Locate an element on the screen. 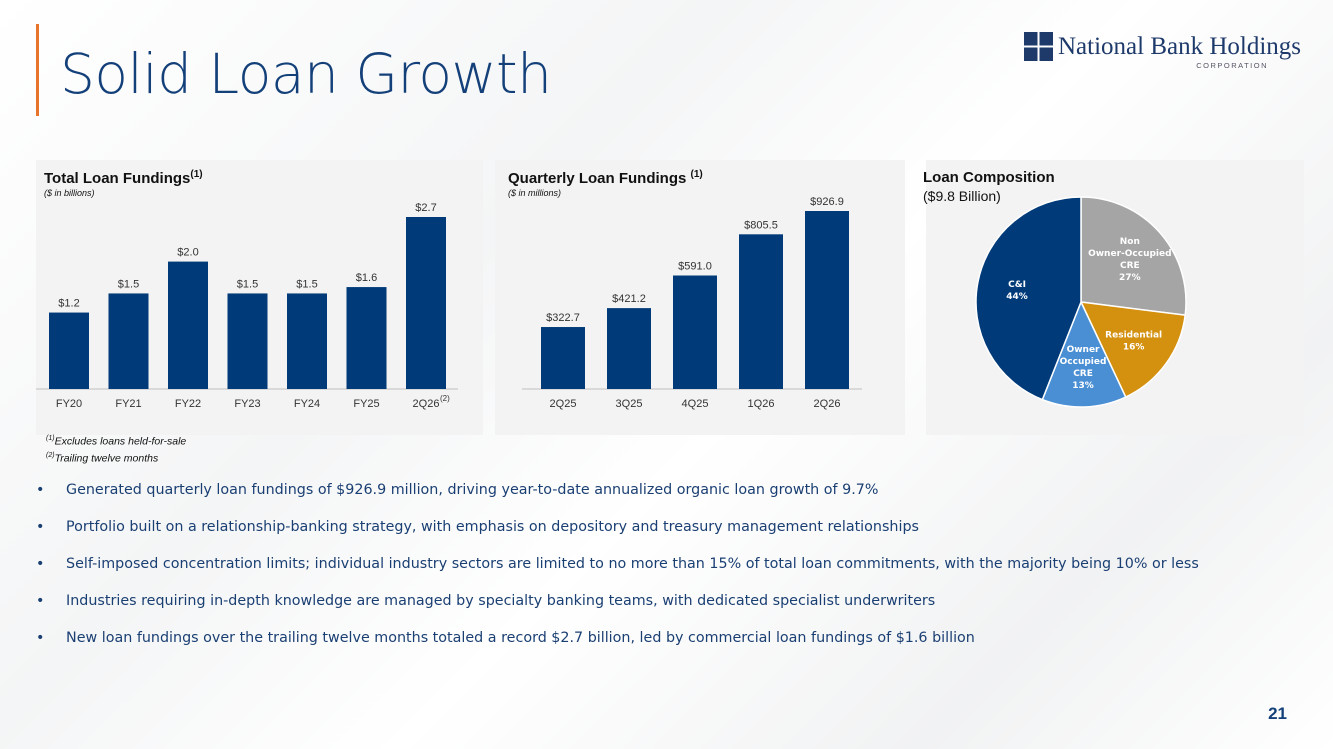  bar-value-label: $926.9 is located at coordinates (827, 202).